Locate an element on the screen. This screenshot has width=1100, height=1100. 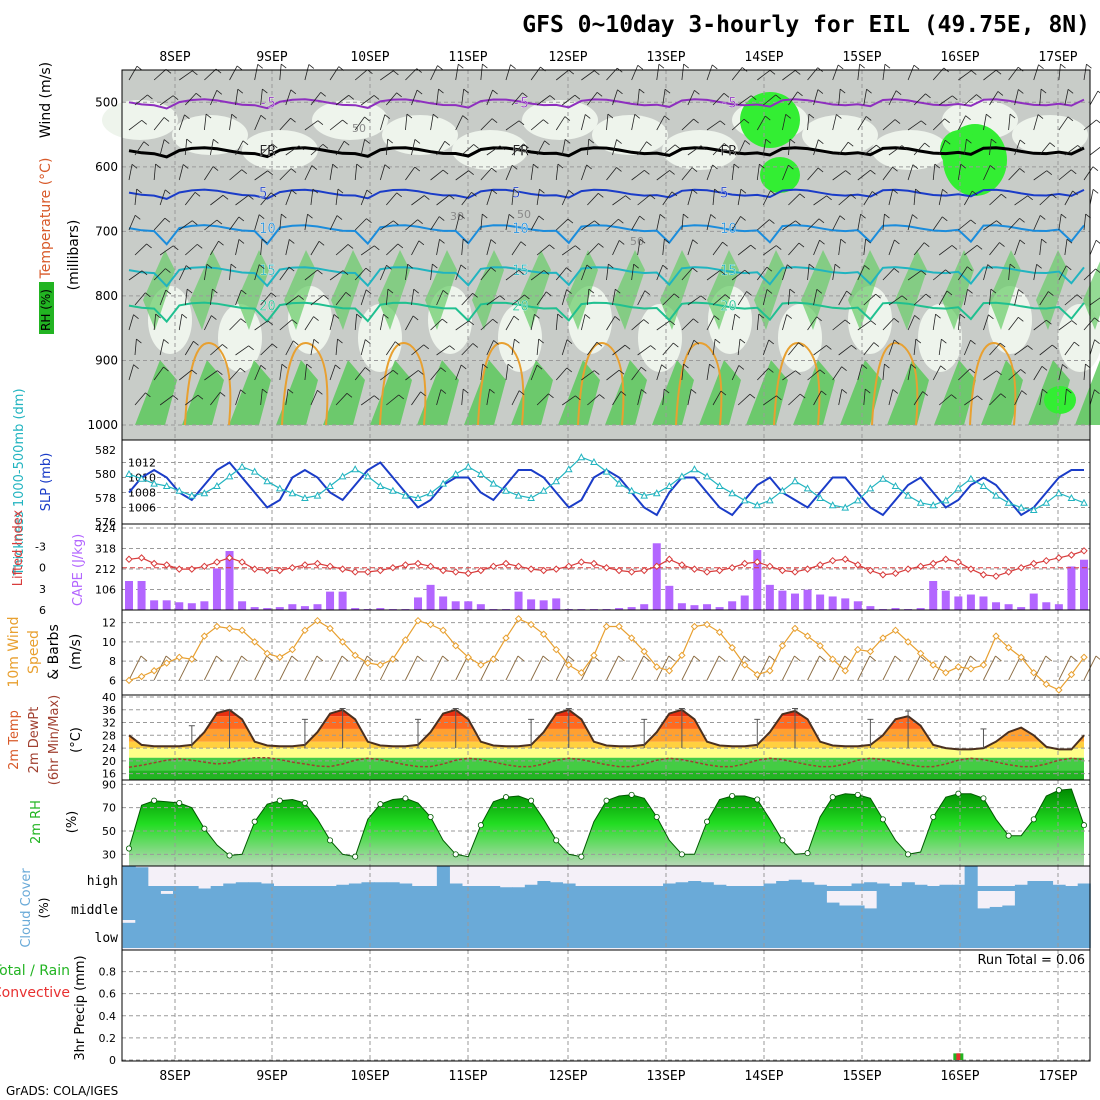
rh-moist-band is located at coordinates (908, 392).